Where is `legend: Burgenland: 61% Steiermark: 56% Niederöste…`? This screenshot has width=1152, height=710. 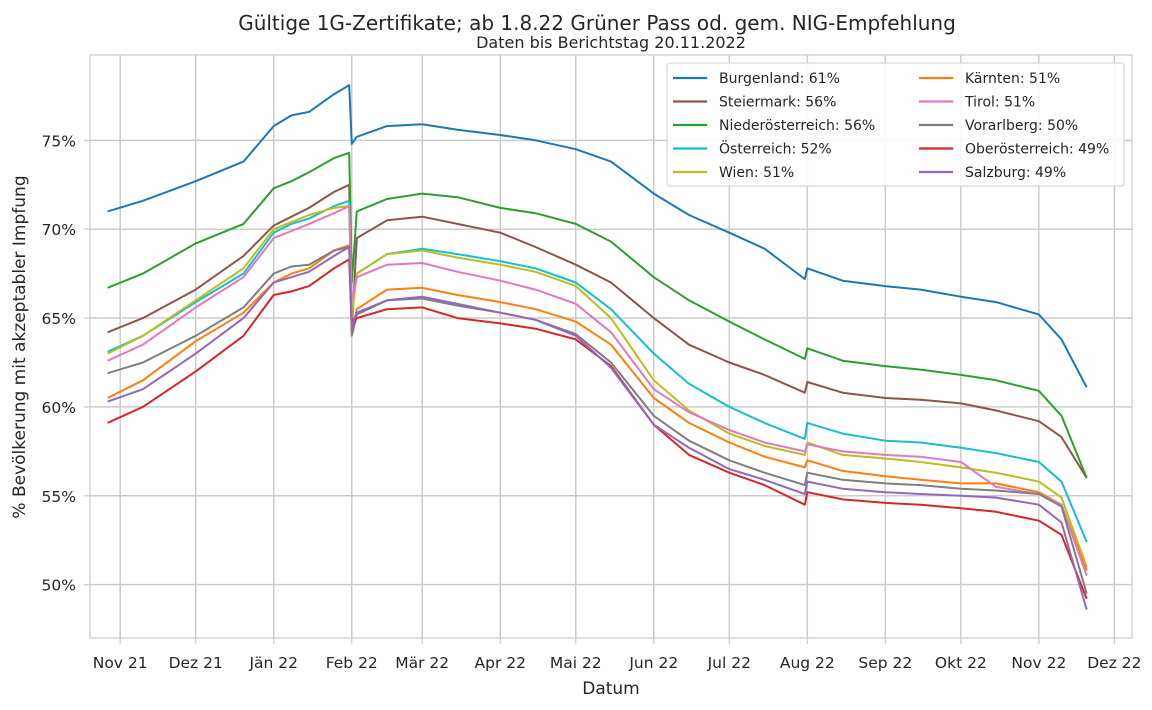 legend: Burgenland: 61% Steiermark: 56% Niederöste… is located at coordinates (895, 124).